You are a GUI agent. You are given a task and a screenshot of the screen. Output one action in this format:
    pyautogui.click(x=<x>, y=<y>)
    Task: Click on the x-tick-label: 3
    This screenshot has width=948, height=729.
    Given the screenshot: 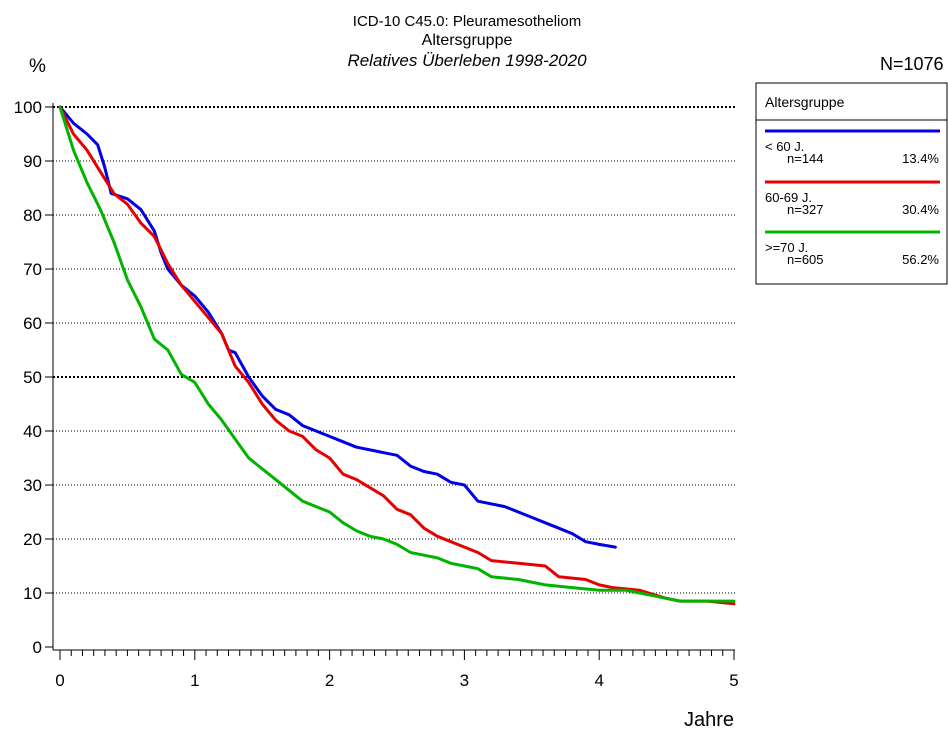 What is the action you would take?
    pyautogui.click(x=464, y=680)
    